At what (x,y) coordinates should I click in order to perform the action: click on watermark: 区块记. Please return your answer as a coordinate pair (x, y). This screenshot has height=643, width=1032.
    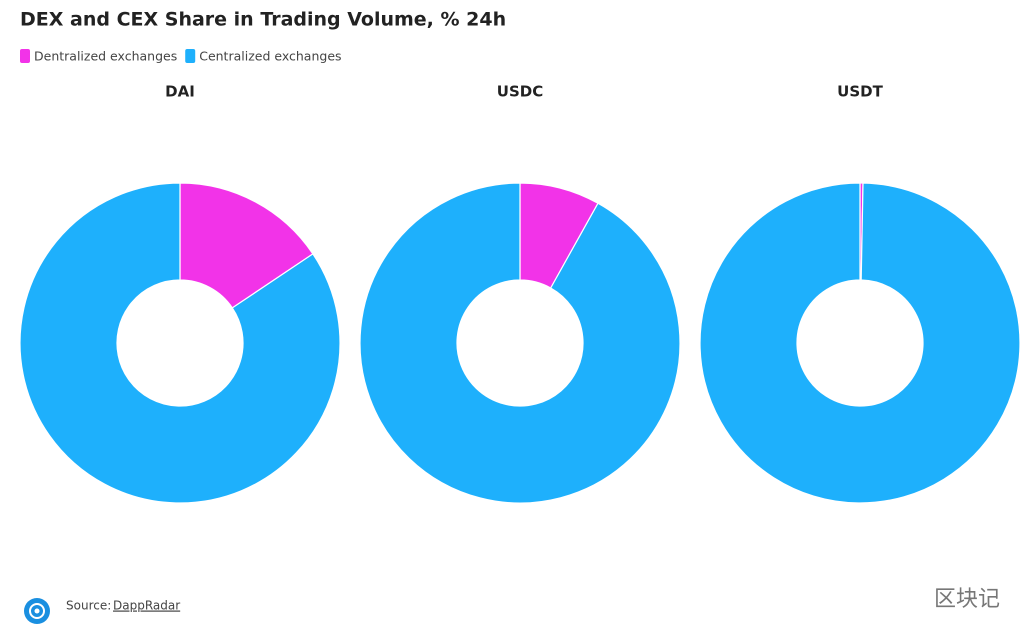
    Looking at the image, I should click on (967, 599).